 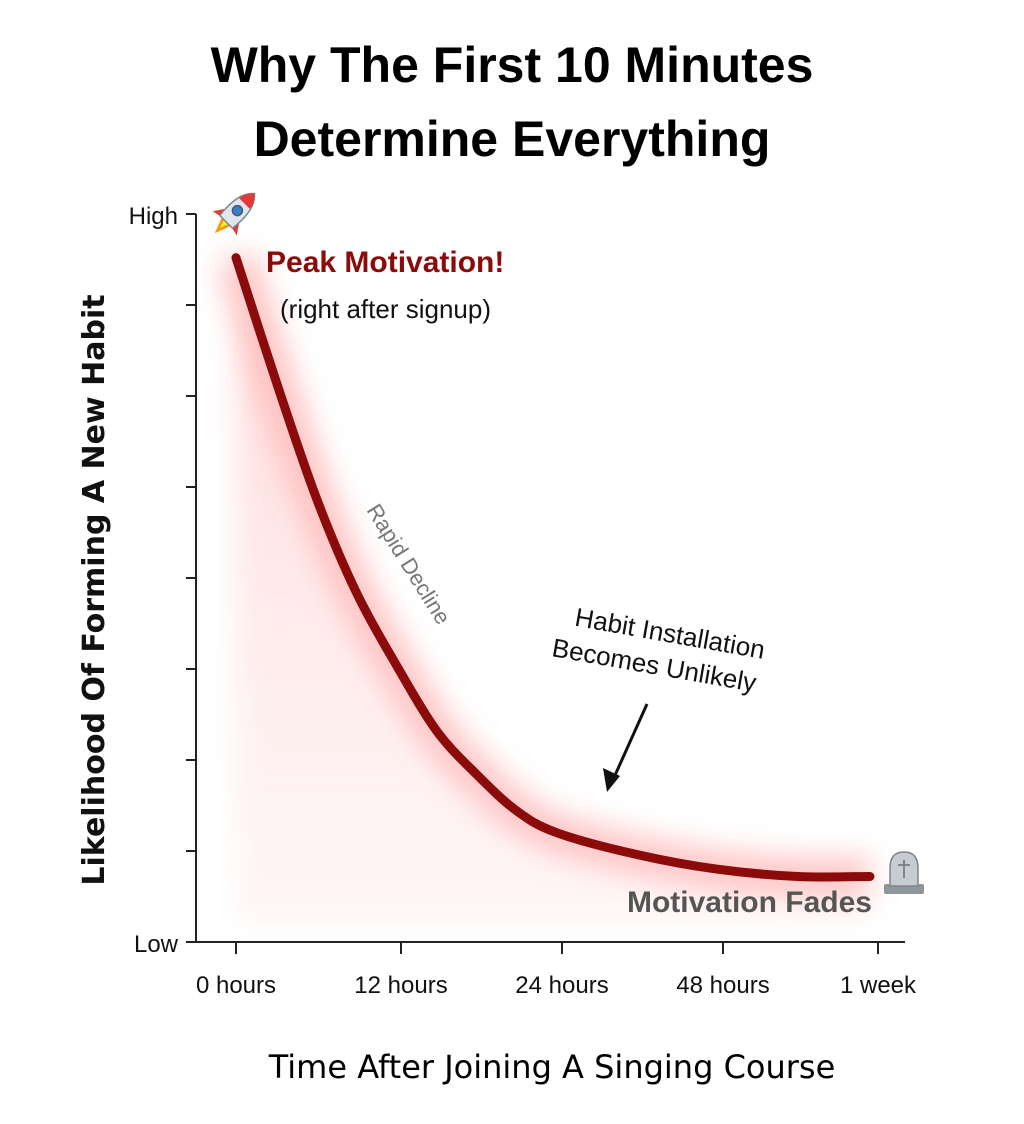 What do you see at coordinates (626, 747) in the screenshot?
I see `habit-arrow-icon` at bounding box center [626, 747].